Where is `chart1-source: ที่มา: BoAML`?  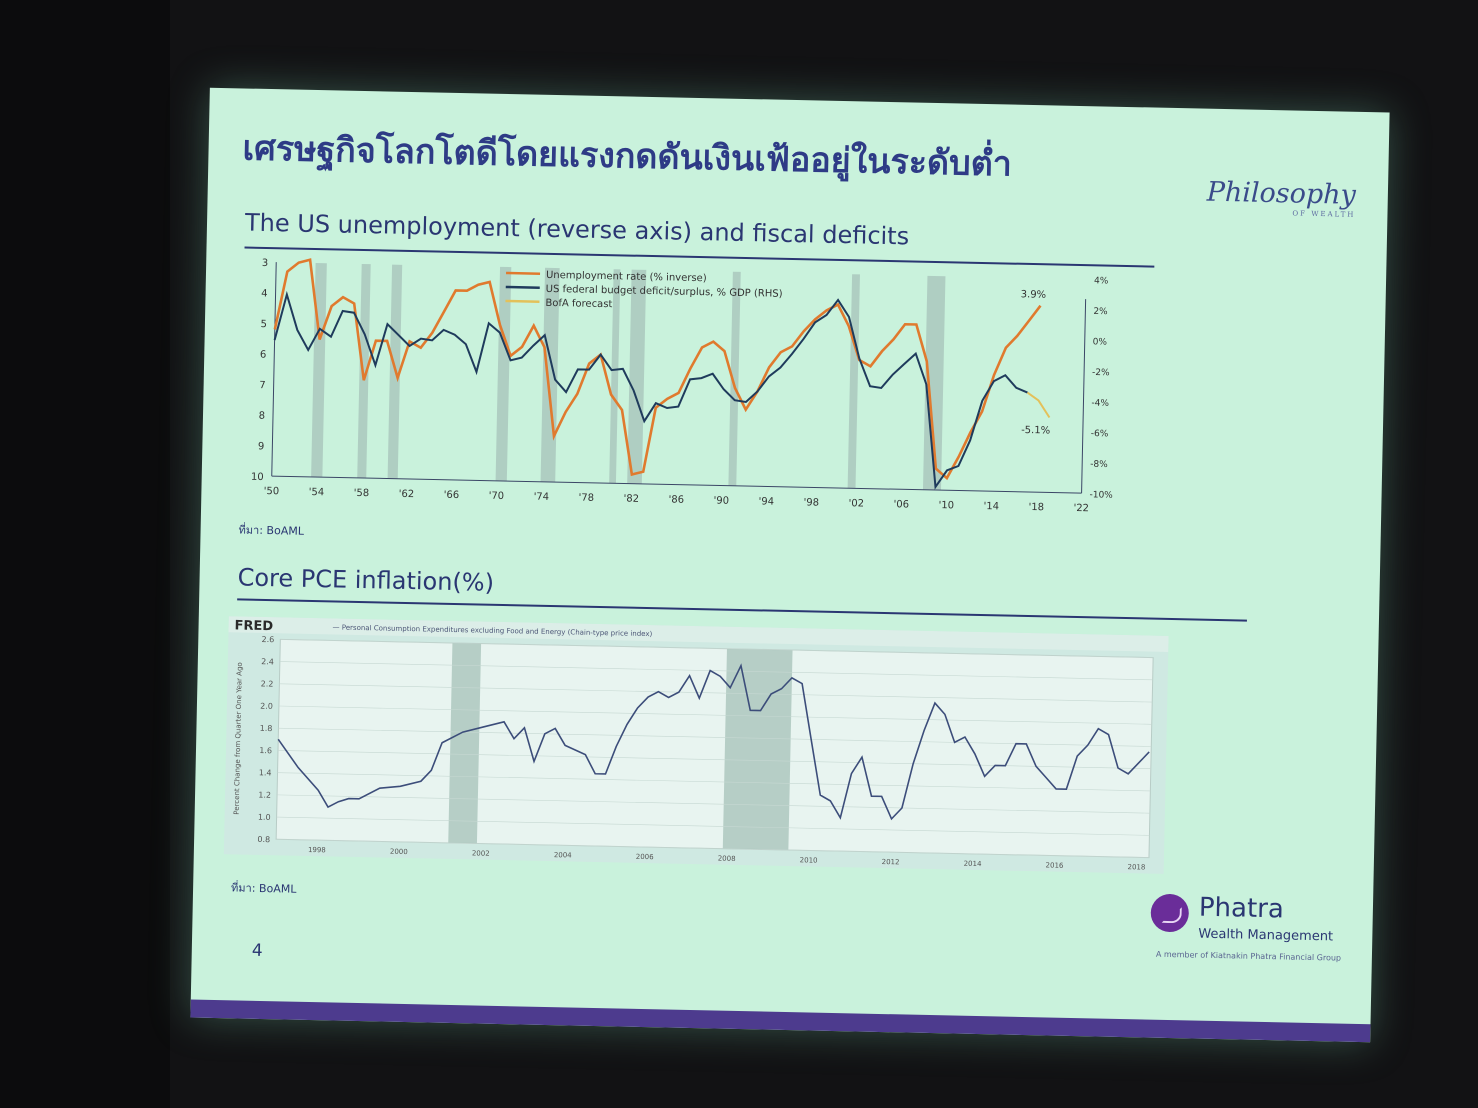 chart1-source: ที่มา: BoAML is located at coordinates (271, 530).